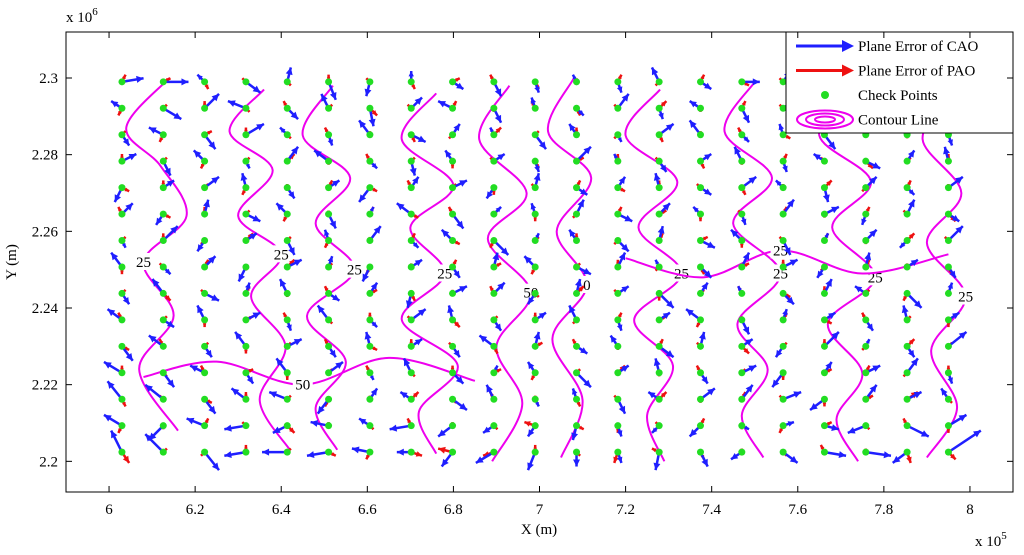  What do you see at coordinates (848, 46) in the screenshot?
I see `legend-arrow-head` at bounding box center [848, 46].